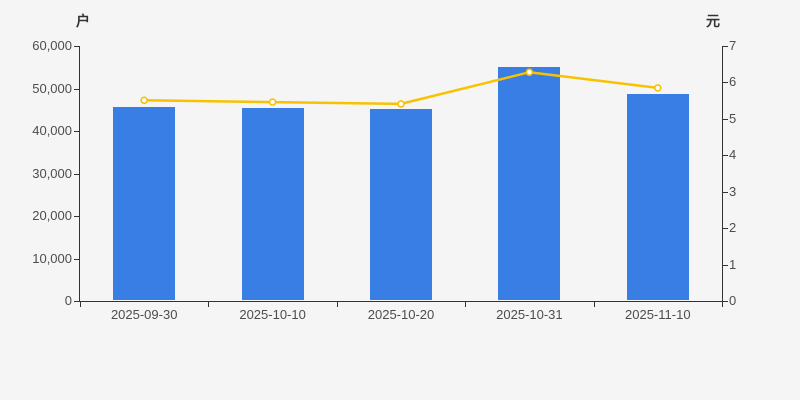  What do you see at coordinates (79, 174) in the screenshot?
I see `left-axis-line` at bounding box center [79, 174].